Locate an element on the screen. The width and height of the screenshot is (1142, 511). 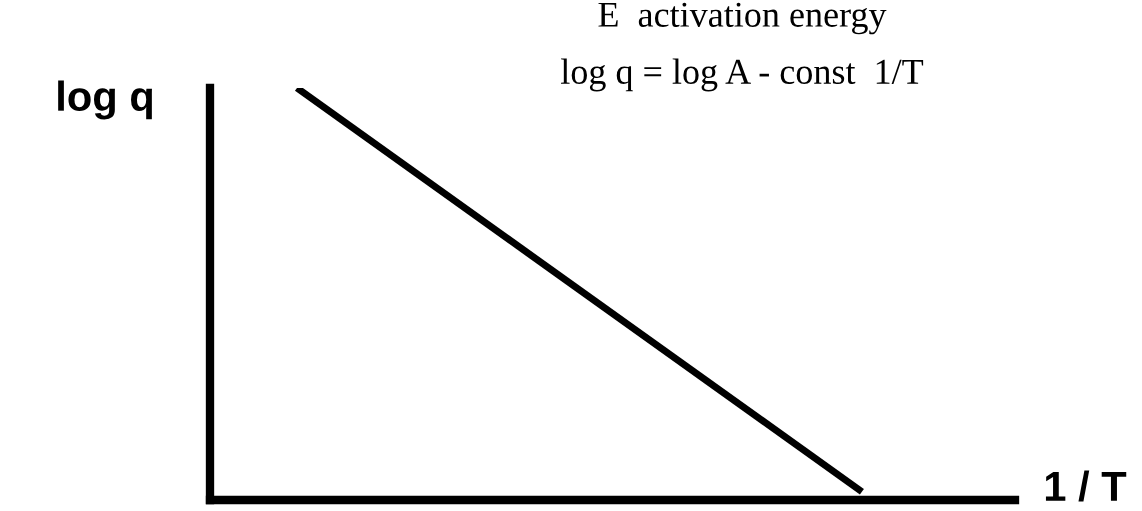
x-axis-title: 1 / T is located at coordinates (1086, 486).